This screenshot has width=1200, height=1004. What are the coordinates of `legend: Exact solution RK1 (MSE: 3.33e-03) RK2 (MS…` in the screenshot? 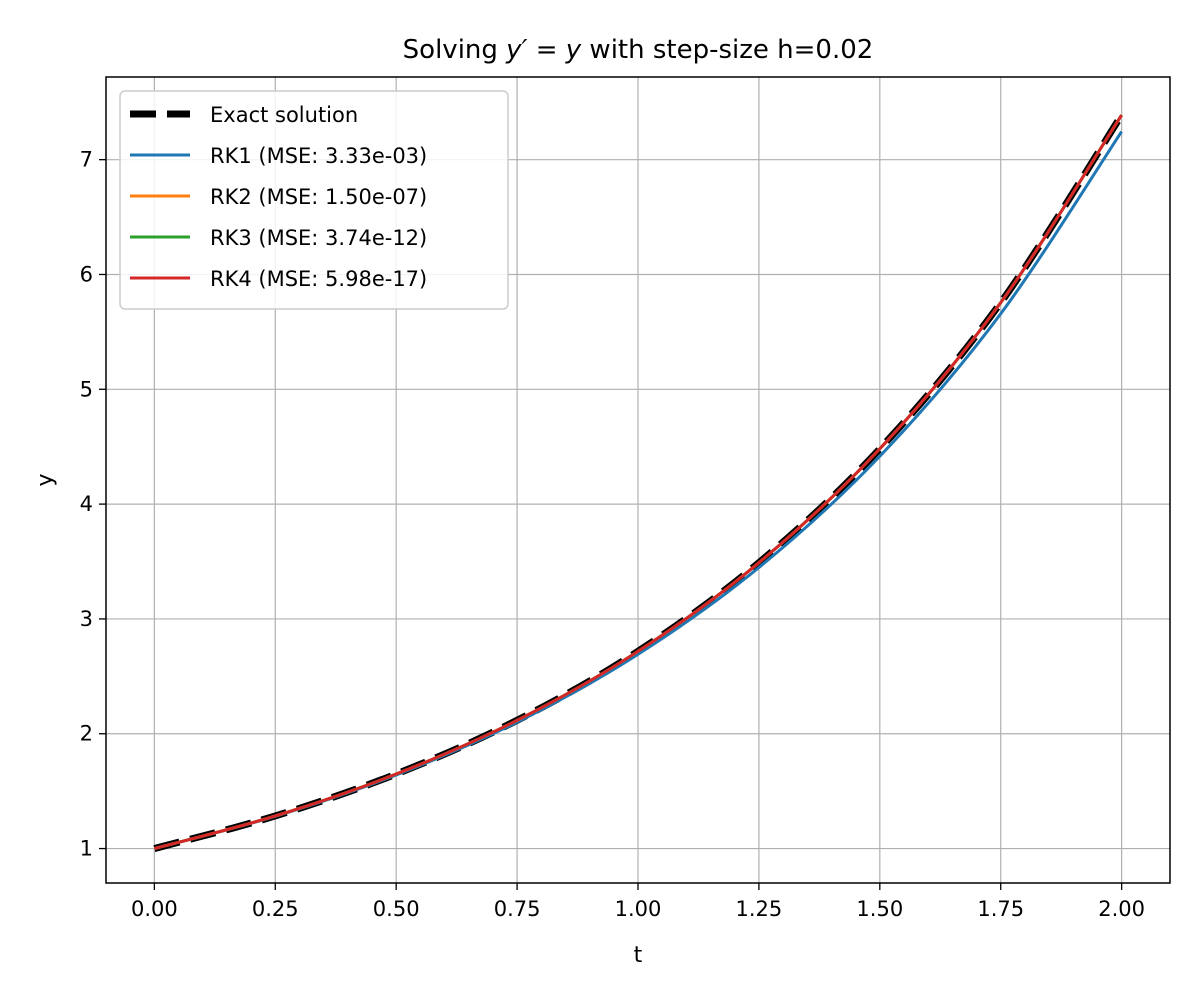 It's located at (314, 200).